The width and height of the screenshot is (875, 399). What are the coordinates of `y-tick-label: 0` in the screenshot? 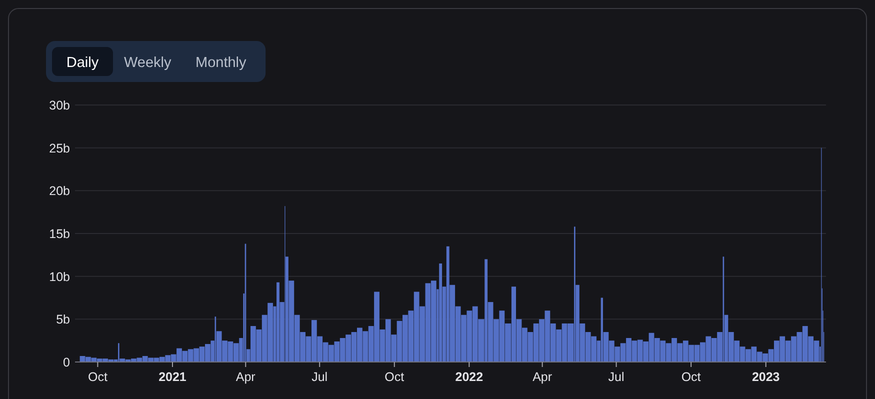 It's located at (66, 363).